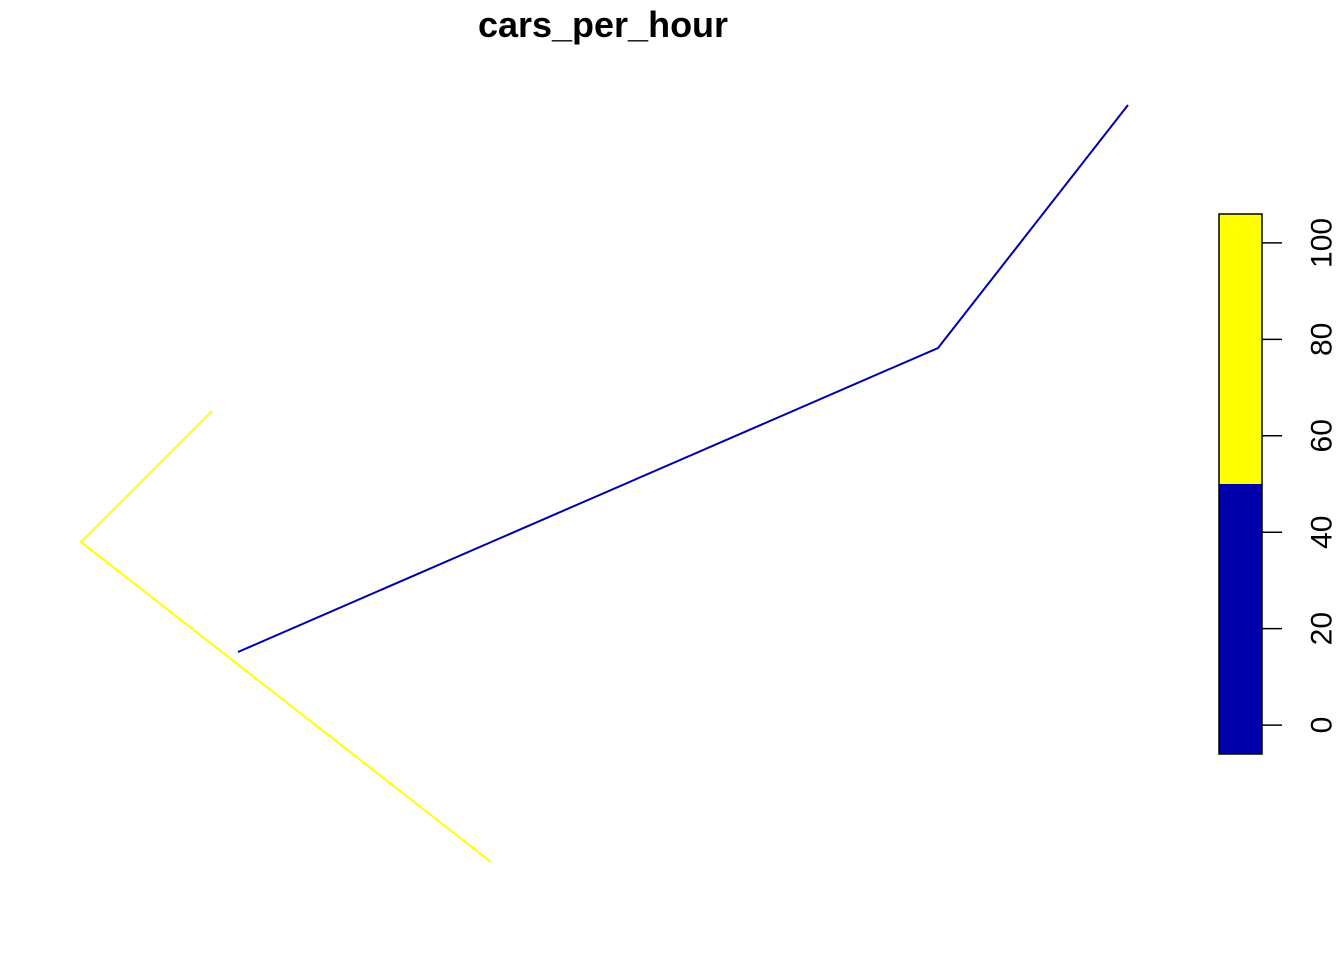 This screenshot has width=1344, height=960. Describe the element at coordinates (603, 24) in the screenshot. I see `chart-title: cars_per_hour` at that location.